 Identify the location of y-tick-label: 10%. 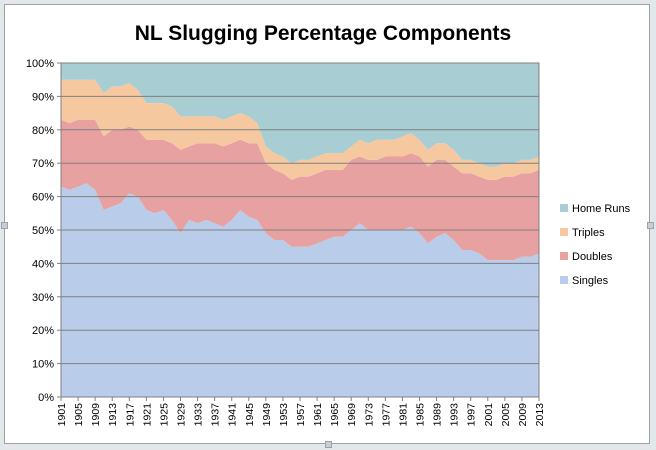
(43, 365).